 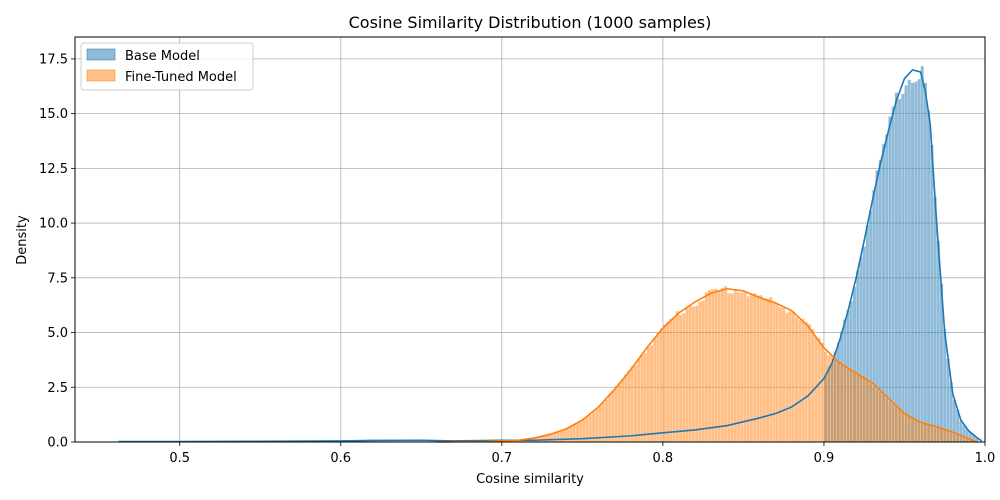 What do you see at coordinates (162, 56) in the screenshot?
I see `legend-label-base-model: Base Model` at bounding box center [162, 56].